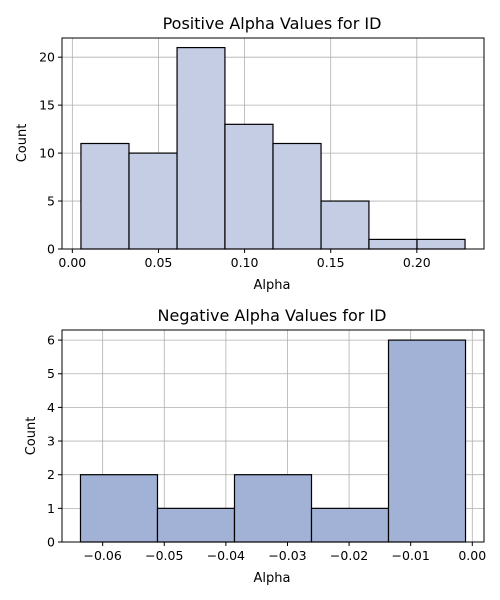  I want to click on x-tick-label: −0.05, so click(164, 555).